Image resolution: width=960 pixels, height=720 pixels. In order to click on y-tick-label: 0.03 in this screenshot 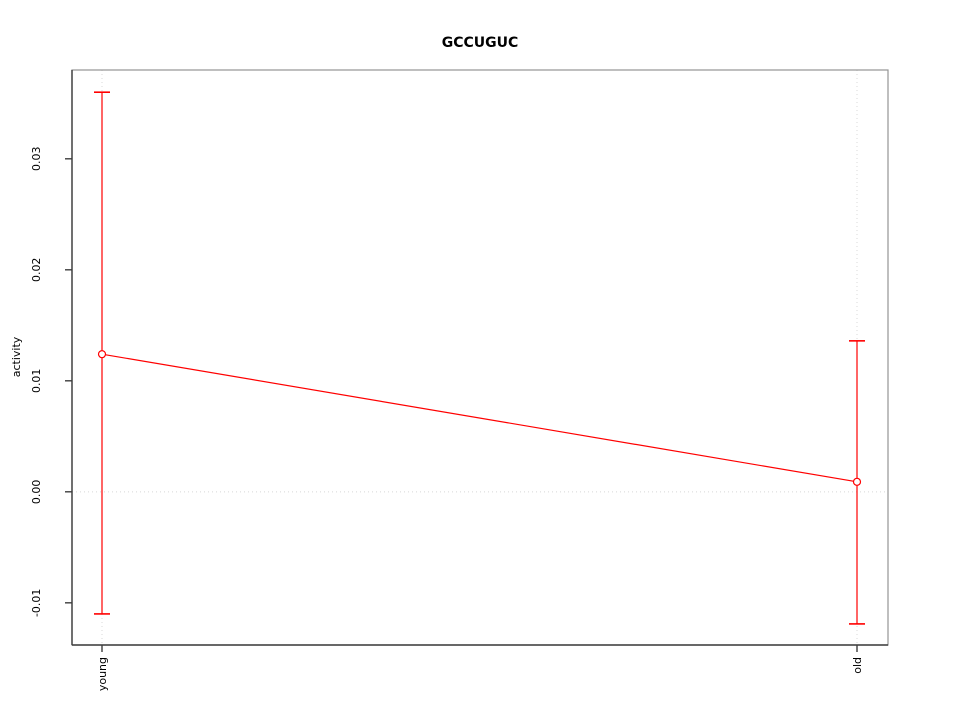, I will do `click(36, 159)`.